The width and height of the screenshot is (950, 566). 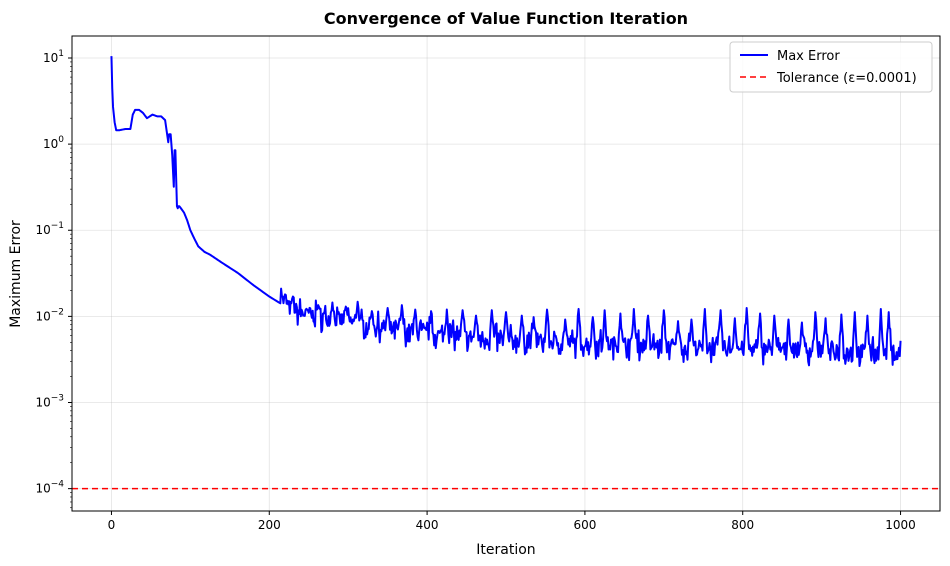 I want to click on y-tick-label: 10¹, so click(x=53, y=57).